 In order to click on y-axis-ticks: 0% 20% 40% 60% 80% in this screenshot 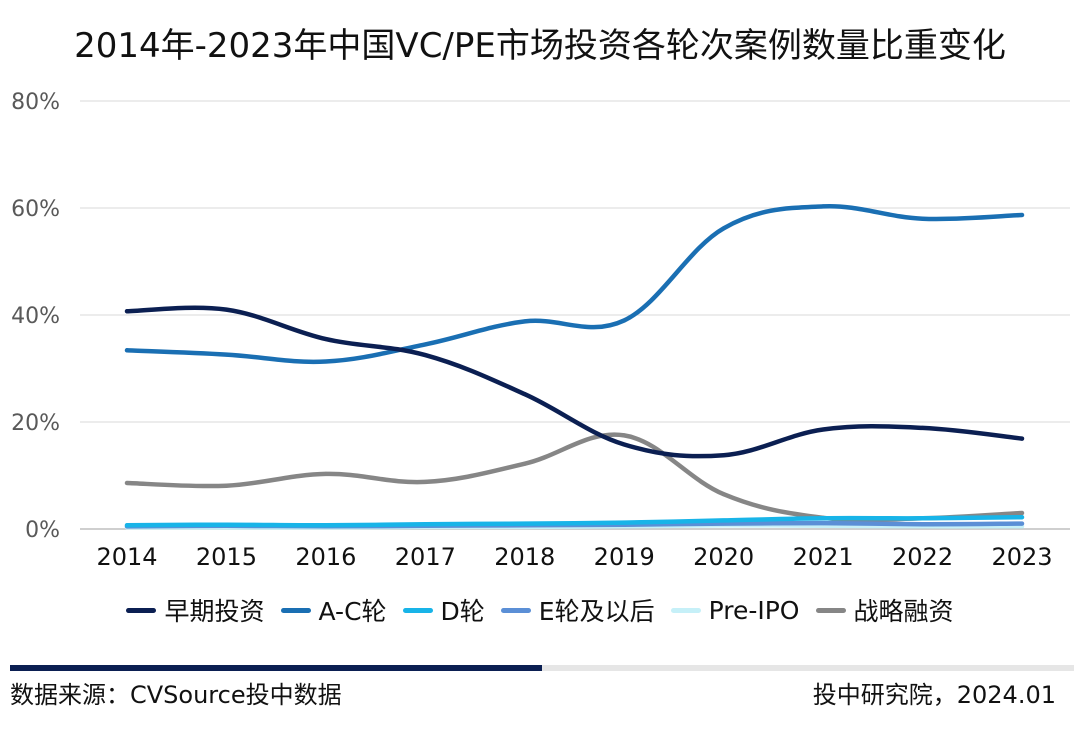, I will do `click(35, 316)`.